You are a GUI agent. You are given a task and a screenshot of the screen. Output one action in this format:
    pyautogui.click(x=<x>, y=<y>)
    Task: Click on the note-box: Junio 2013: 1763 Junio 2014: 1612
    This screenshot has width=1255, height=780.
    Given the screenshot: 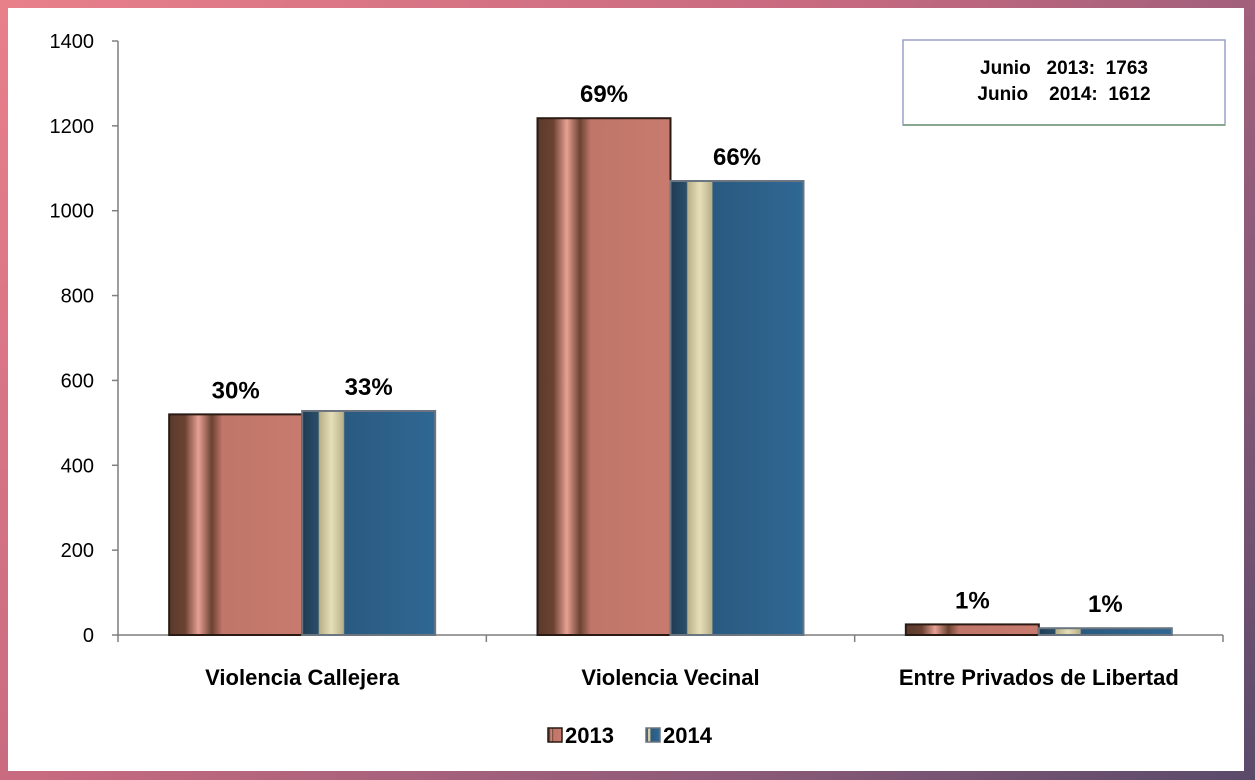 What is the action you would take?
    pyautogui.click(x=1064, y=82)
    